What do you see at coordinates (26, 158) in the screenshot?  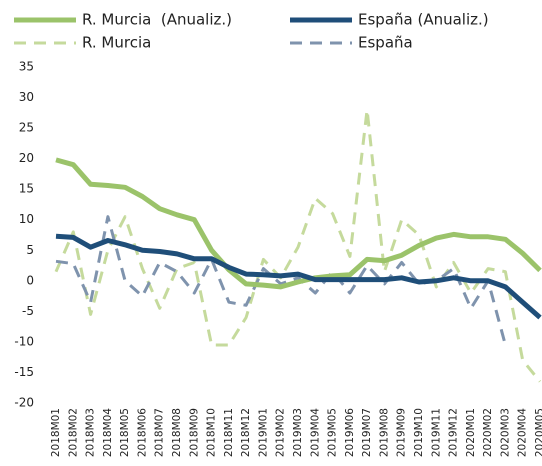 I see `y-tick-label: 20` at bounding box center [26, 158].